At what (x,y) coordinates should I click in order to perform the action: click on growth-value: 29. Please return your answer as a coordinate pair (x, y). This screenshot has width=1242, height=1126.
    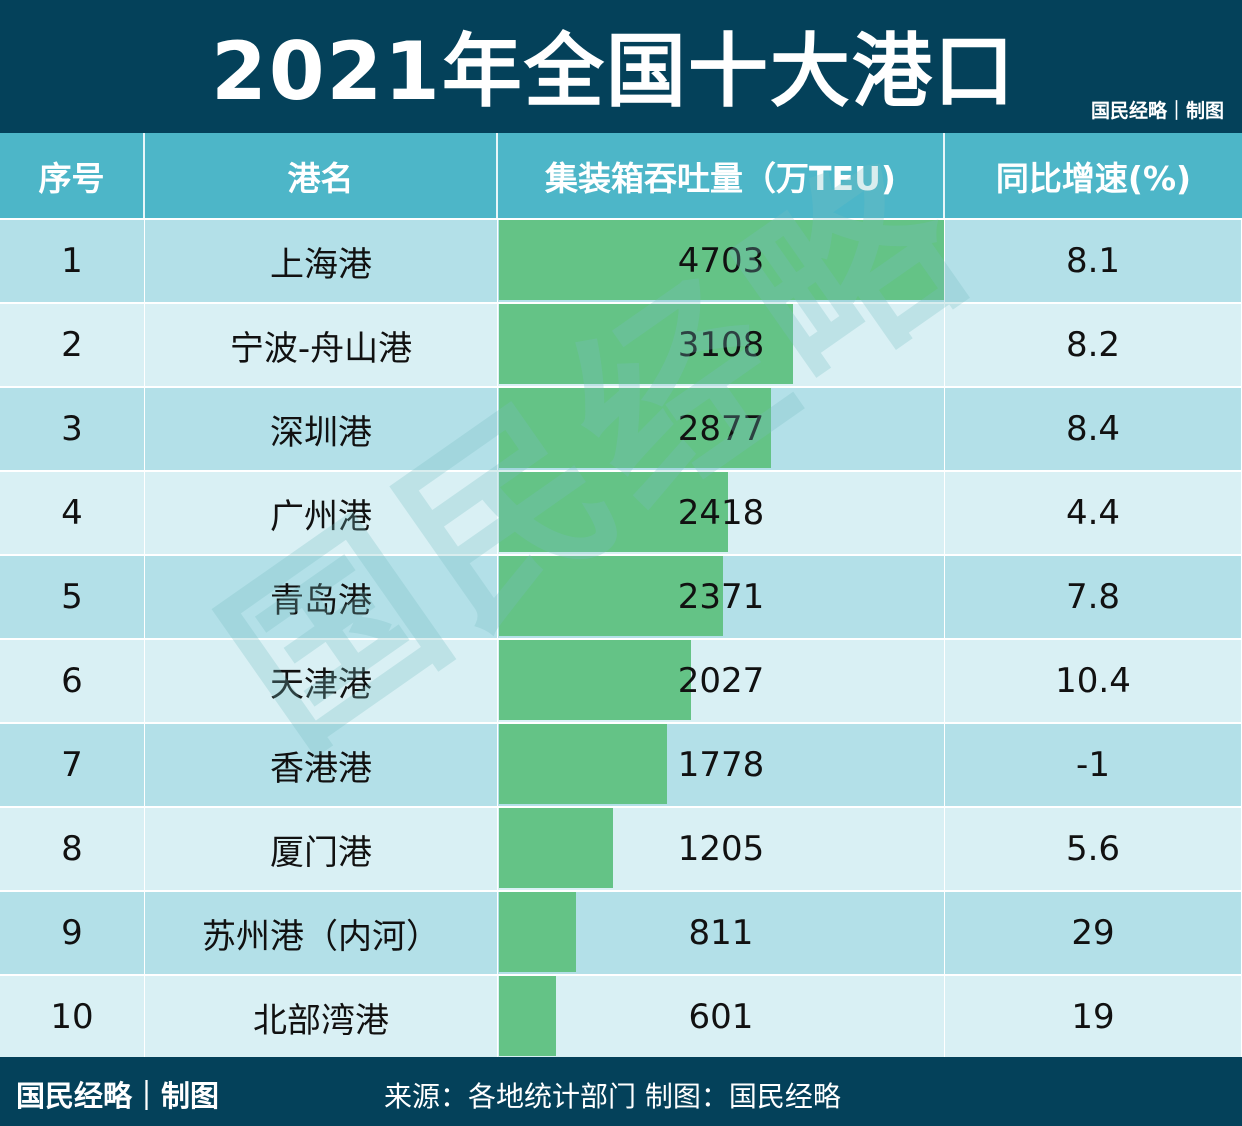
    Looking at the image, I should click on (1093, 933).